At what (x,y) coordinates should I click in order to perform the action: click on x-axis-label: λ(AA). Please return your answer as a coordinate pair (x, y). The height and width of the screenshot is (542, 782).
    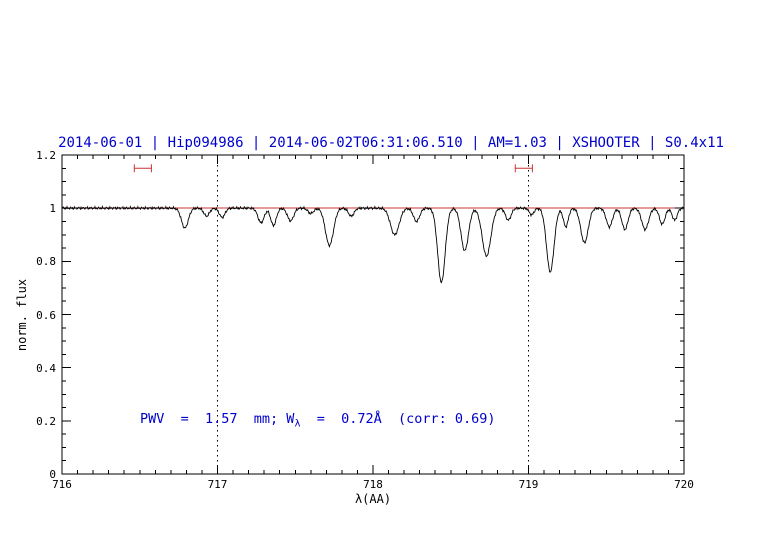
    Looking at the image, I should click on (373, 499).